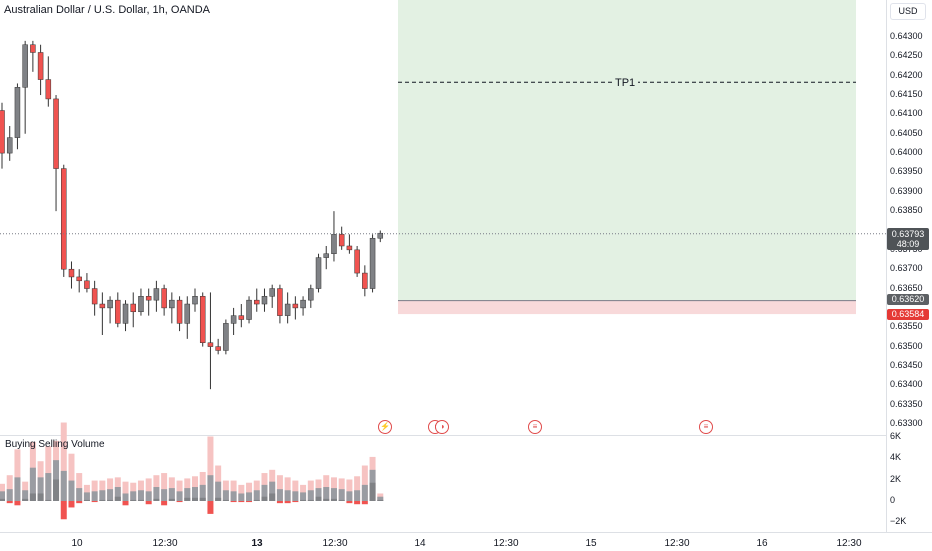 Image resolution: width=932 pixels, height=551 pixels. I want to click on price-tick-label: 0.64300, so click(906, 36).